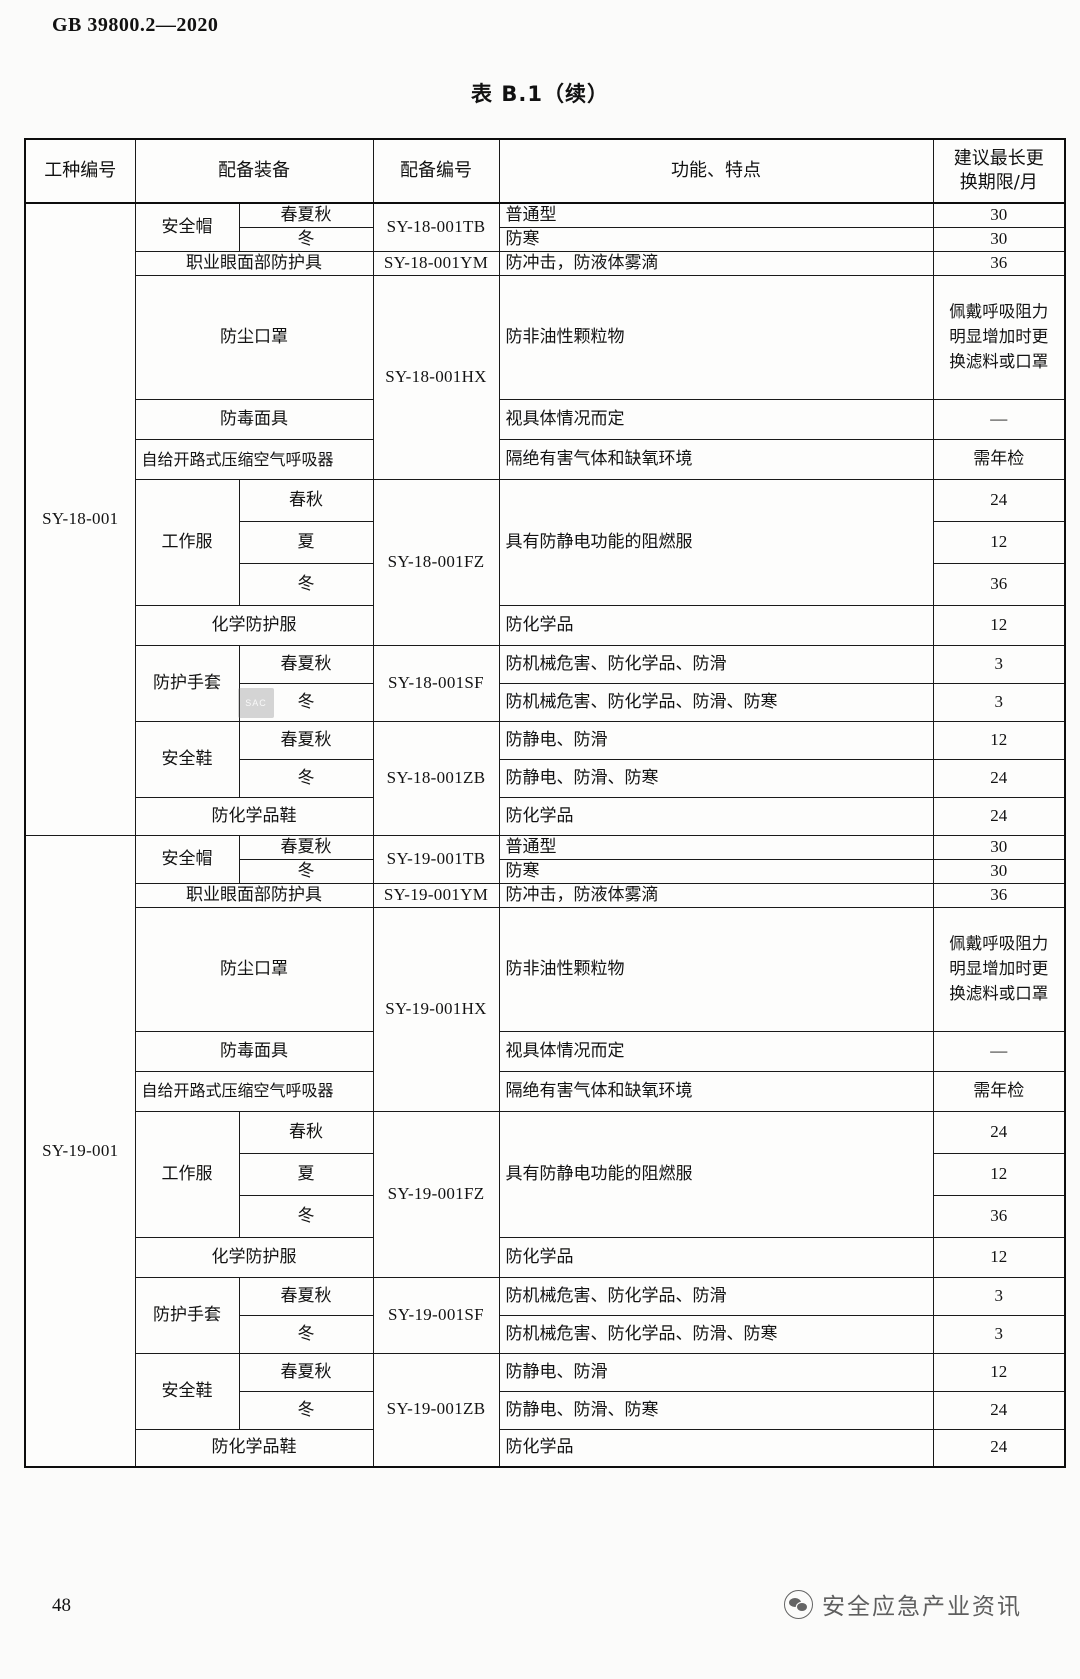 The width and height of the screenshot is (1080, 1679). I want to click on table-row: 防护手套 春夏秋 SY-18-001SF 防机械危害、防化学品、防滑 3, so click(545, 683).